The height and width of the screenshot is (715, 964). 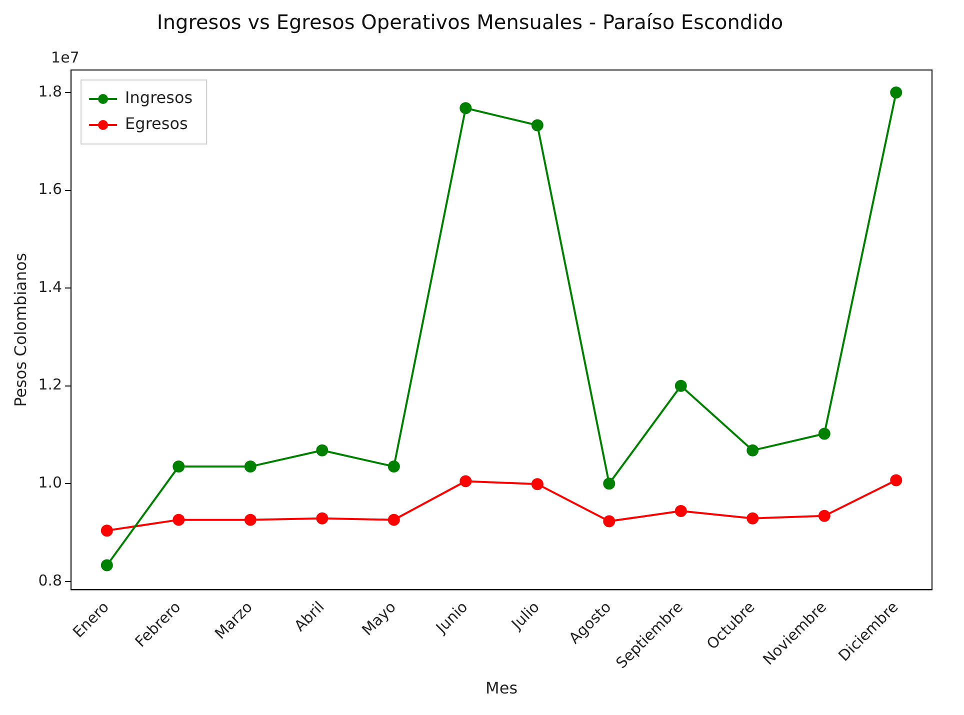 What do you see at coordinates (470, 22) in the screenshot?
I see `chart-title: Ingresos vs Egresos Operativos Mensuales - Paraíso Escondido` at bounding box center [470, 22].